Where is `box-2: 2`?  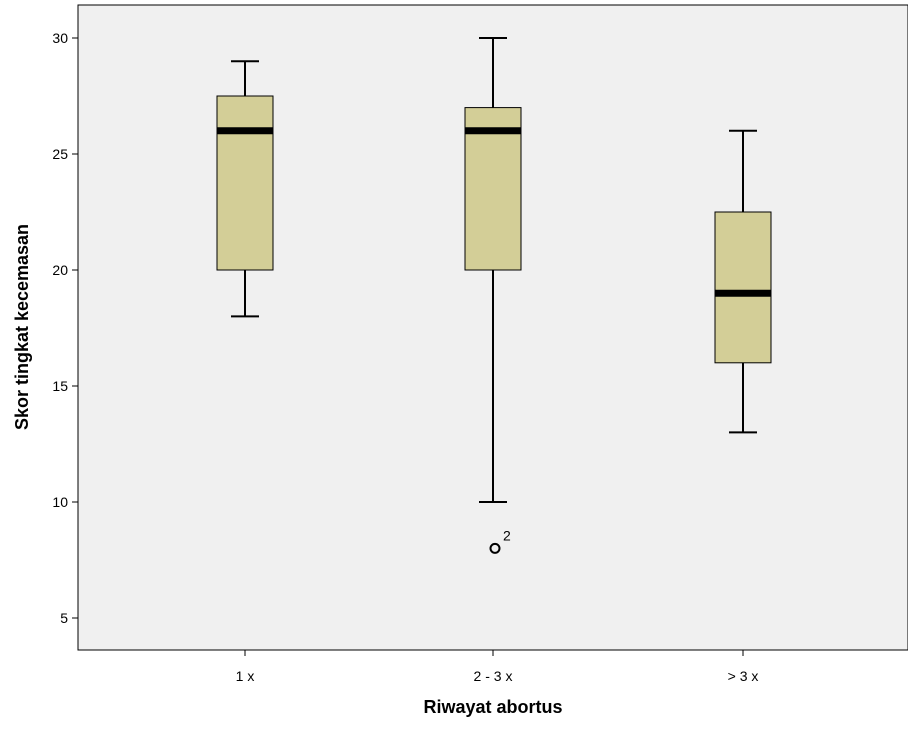
box-2: 2 is located at coordinates (493, 295).